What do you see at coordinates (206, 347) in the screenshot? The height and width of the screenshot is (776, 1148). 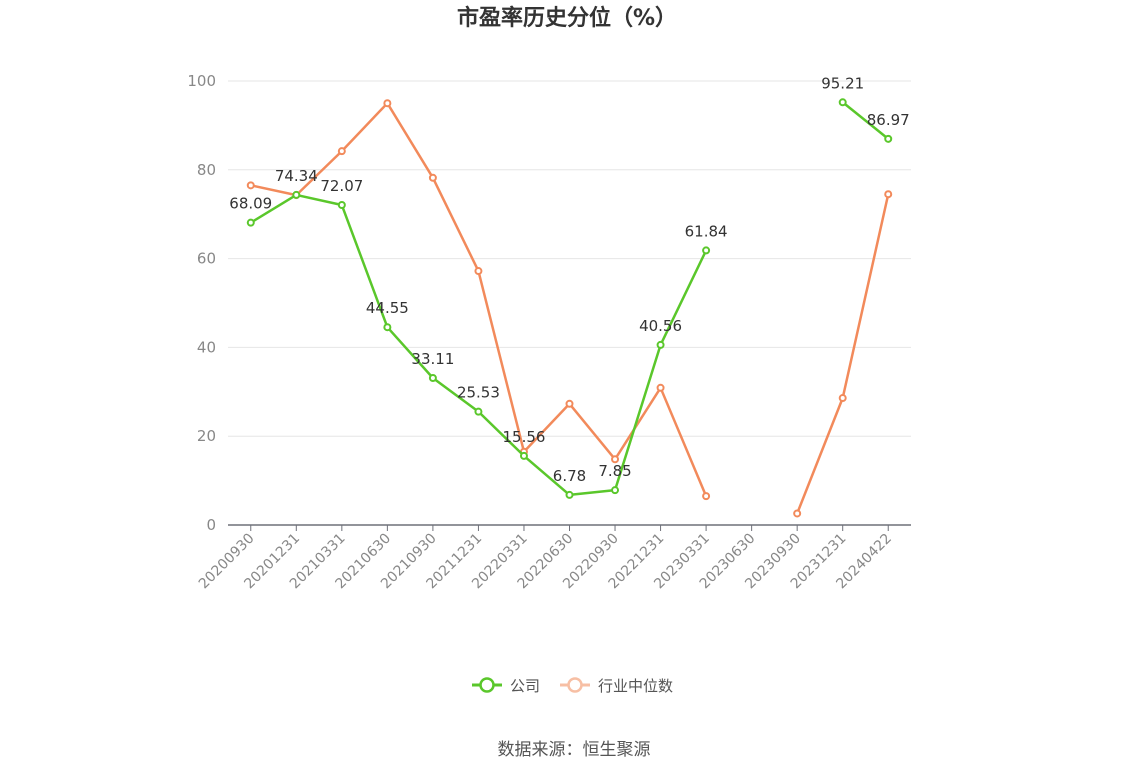 I see `y-tick-label: 40` at bounding box center [206, 347].